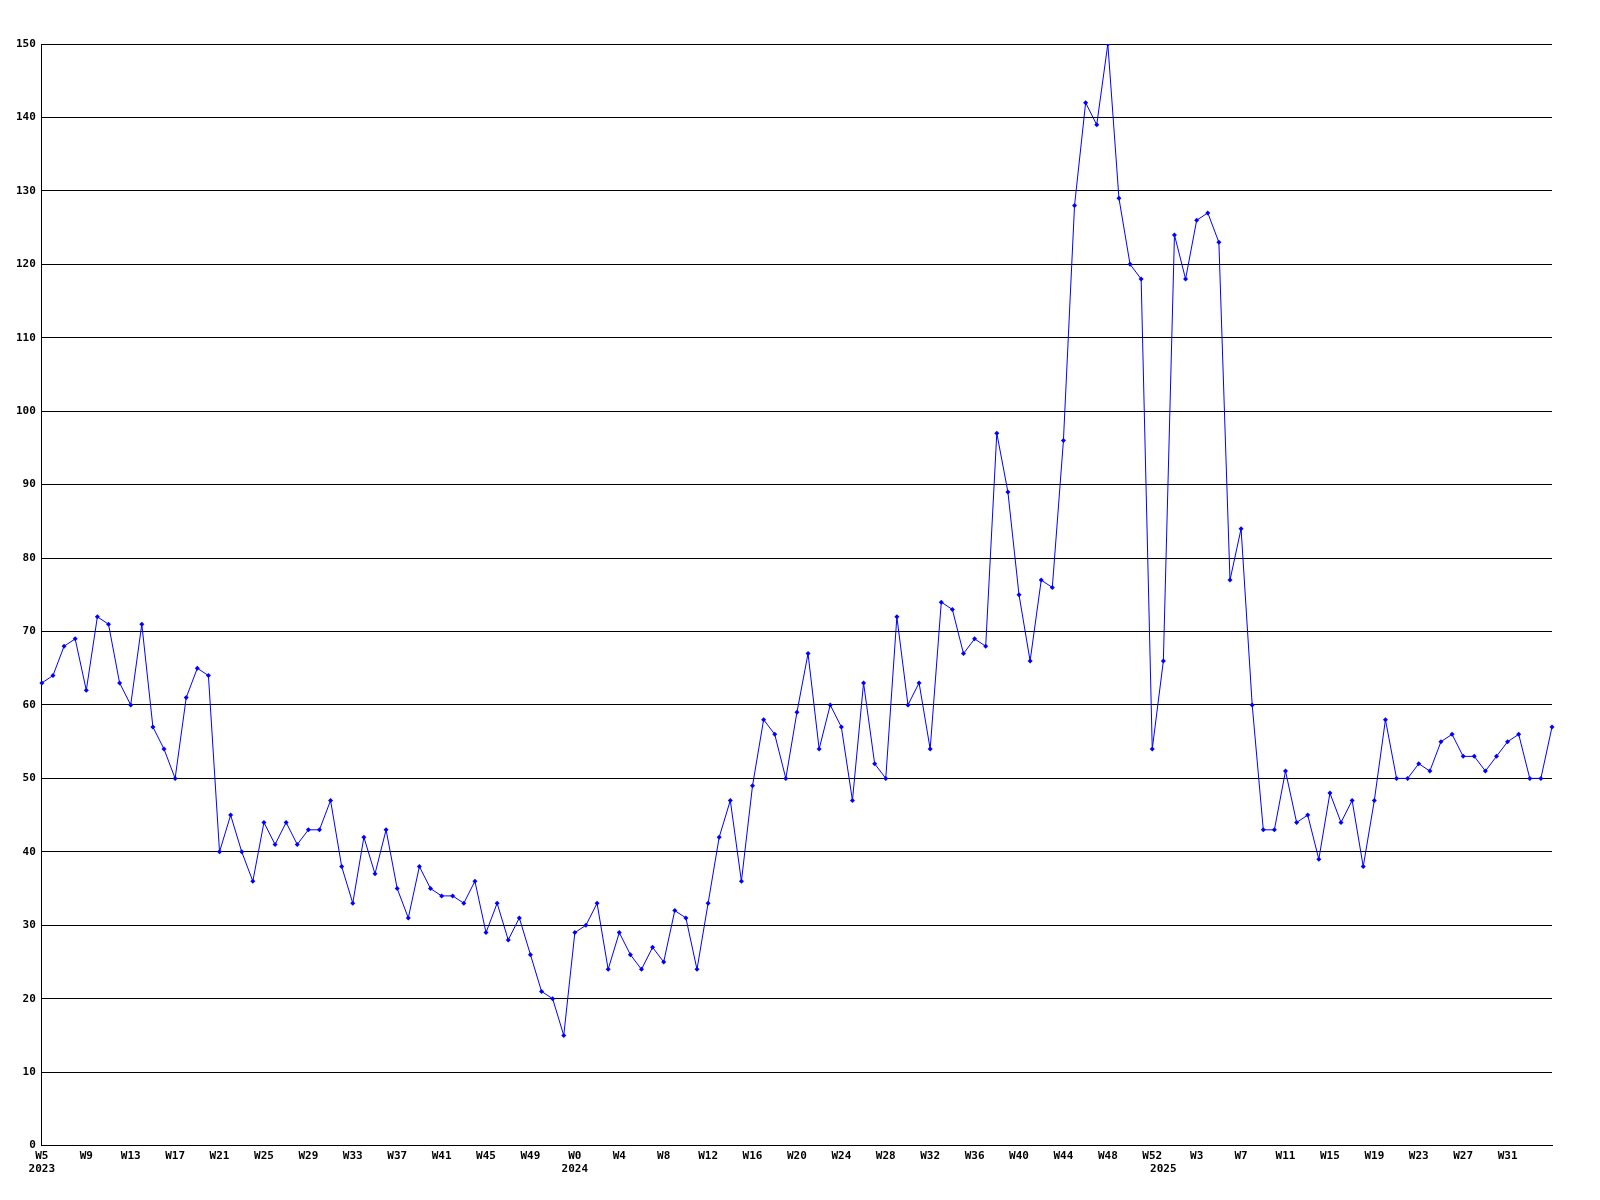 This screenshot has width=1600, height=1200. What do you see at coordinates (25, 190) in the screenshot?
I see `y-tick-label: 130` at bounding box center [25, 190].